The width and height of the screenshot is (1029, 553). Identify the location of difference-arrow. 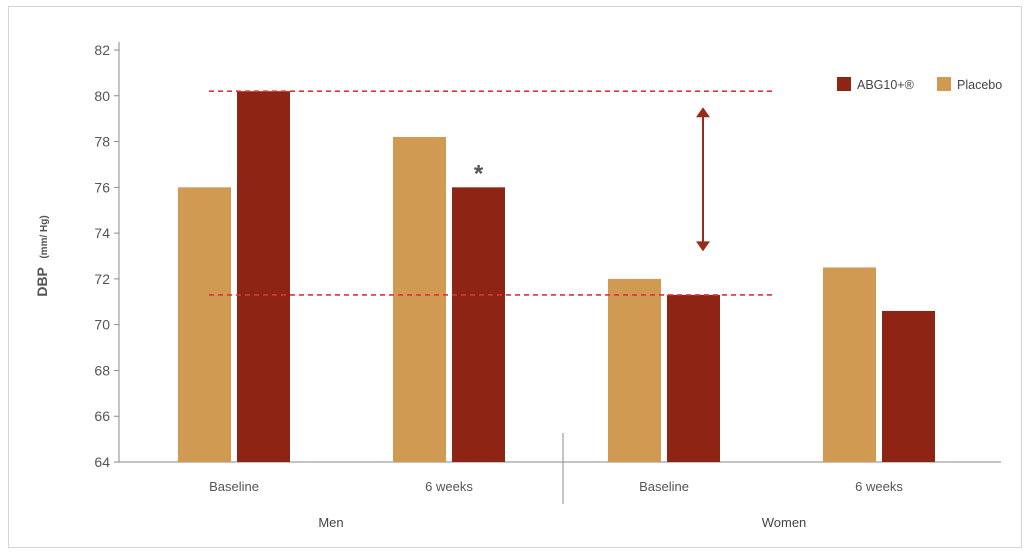
(703, 179).